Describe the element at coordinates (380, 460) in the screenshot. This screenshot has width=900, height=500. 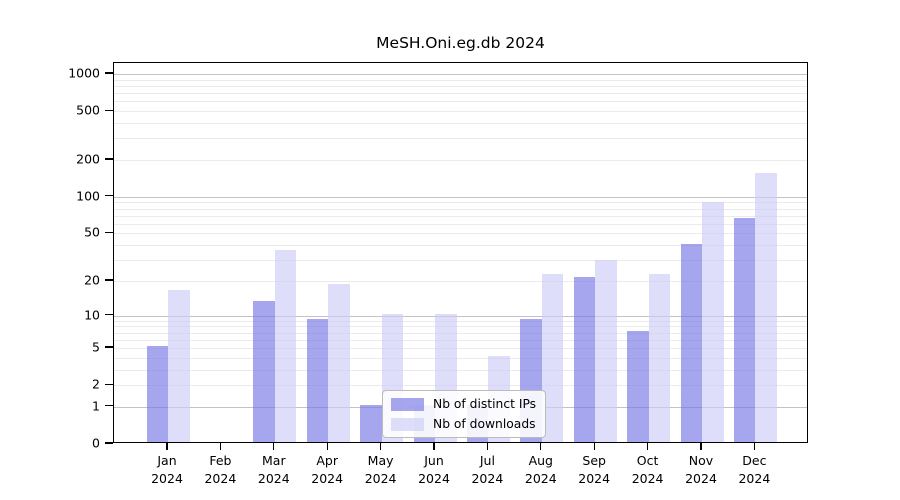
I see `x-axis-tick-label-line: May` at that location.